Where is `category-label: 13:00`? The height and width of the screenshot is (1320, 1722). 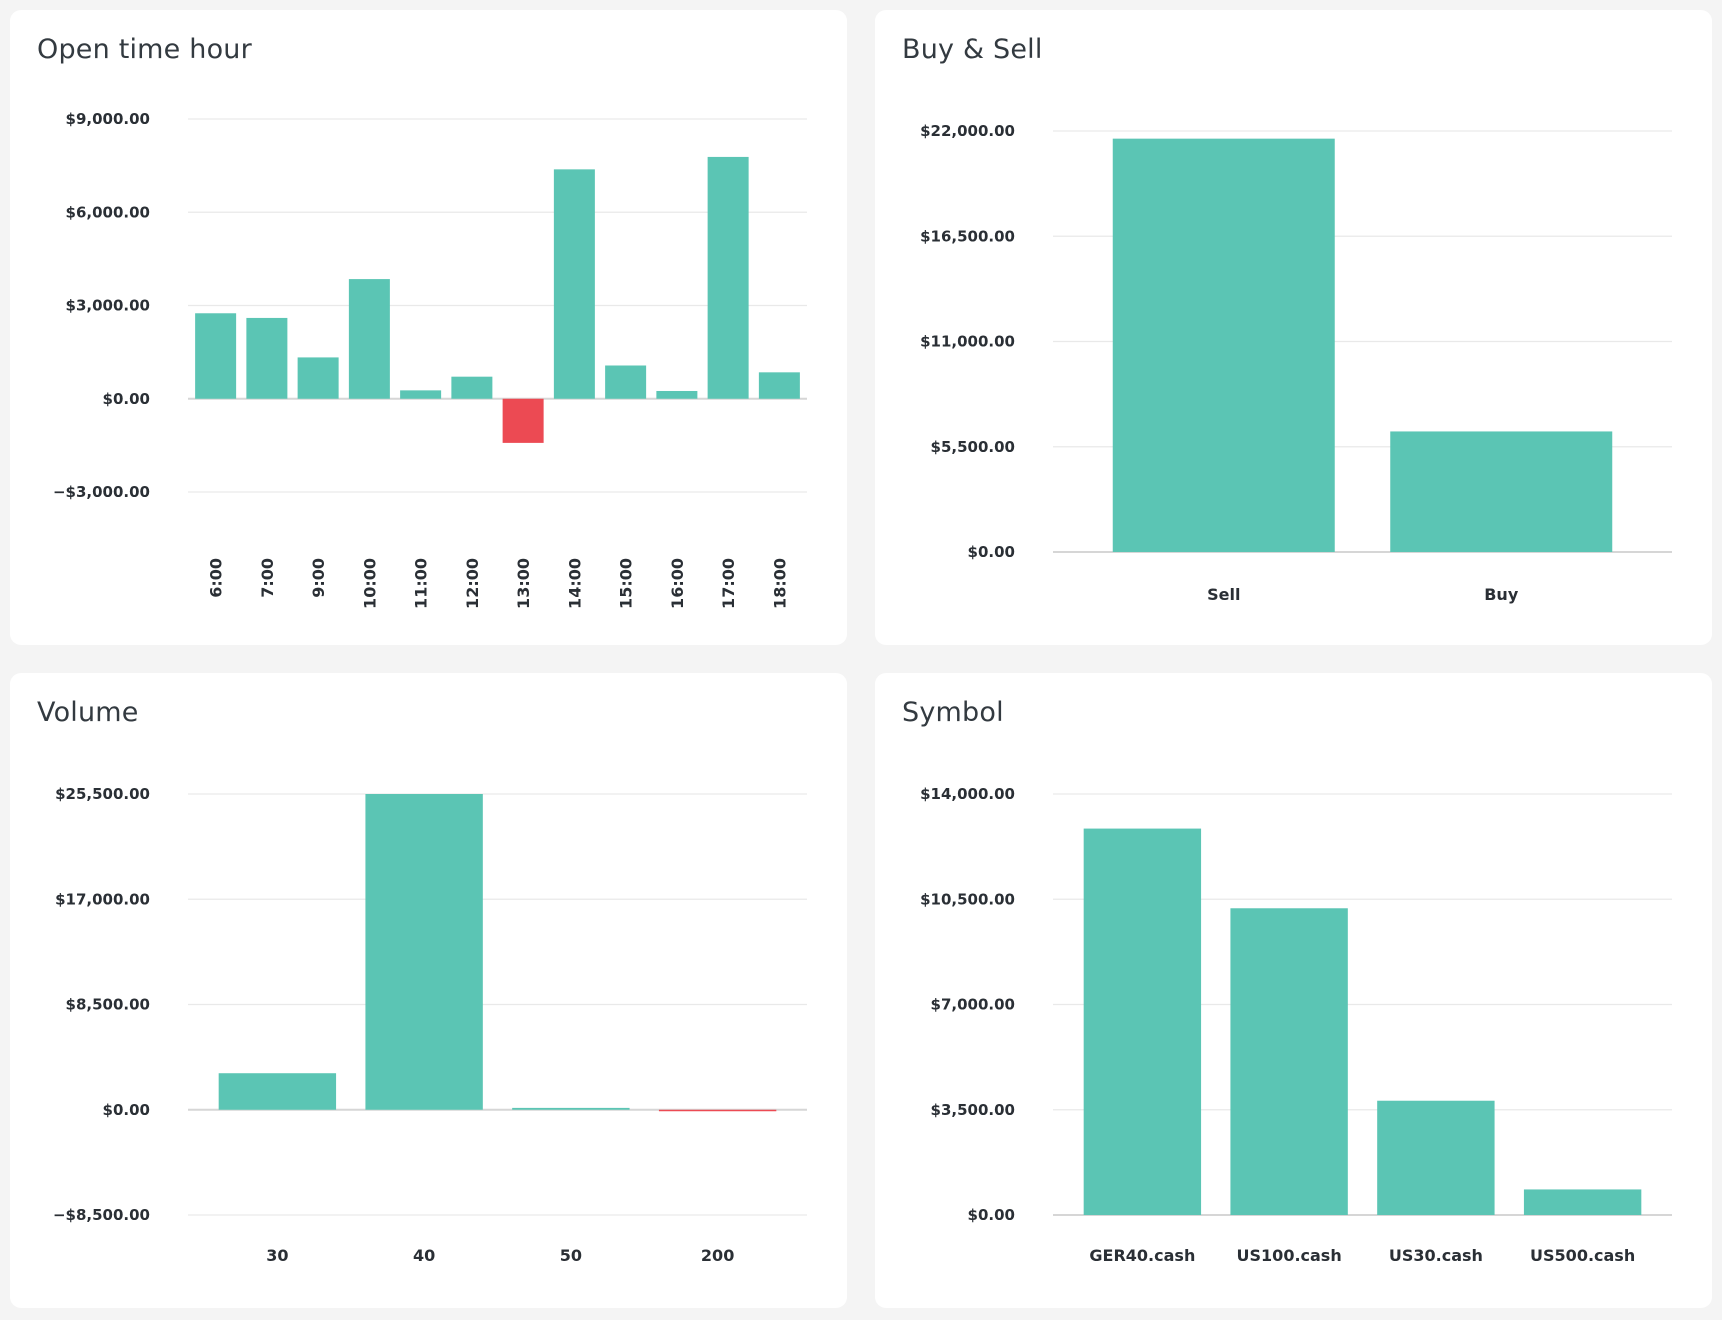 category-label: 13:00 is located at coordinates (523, 583).